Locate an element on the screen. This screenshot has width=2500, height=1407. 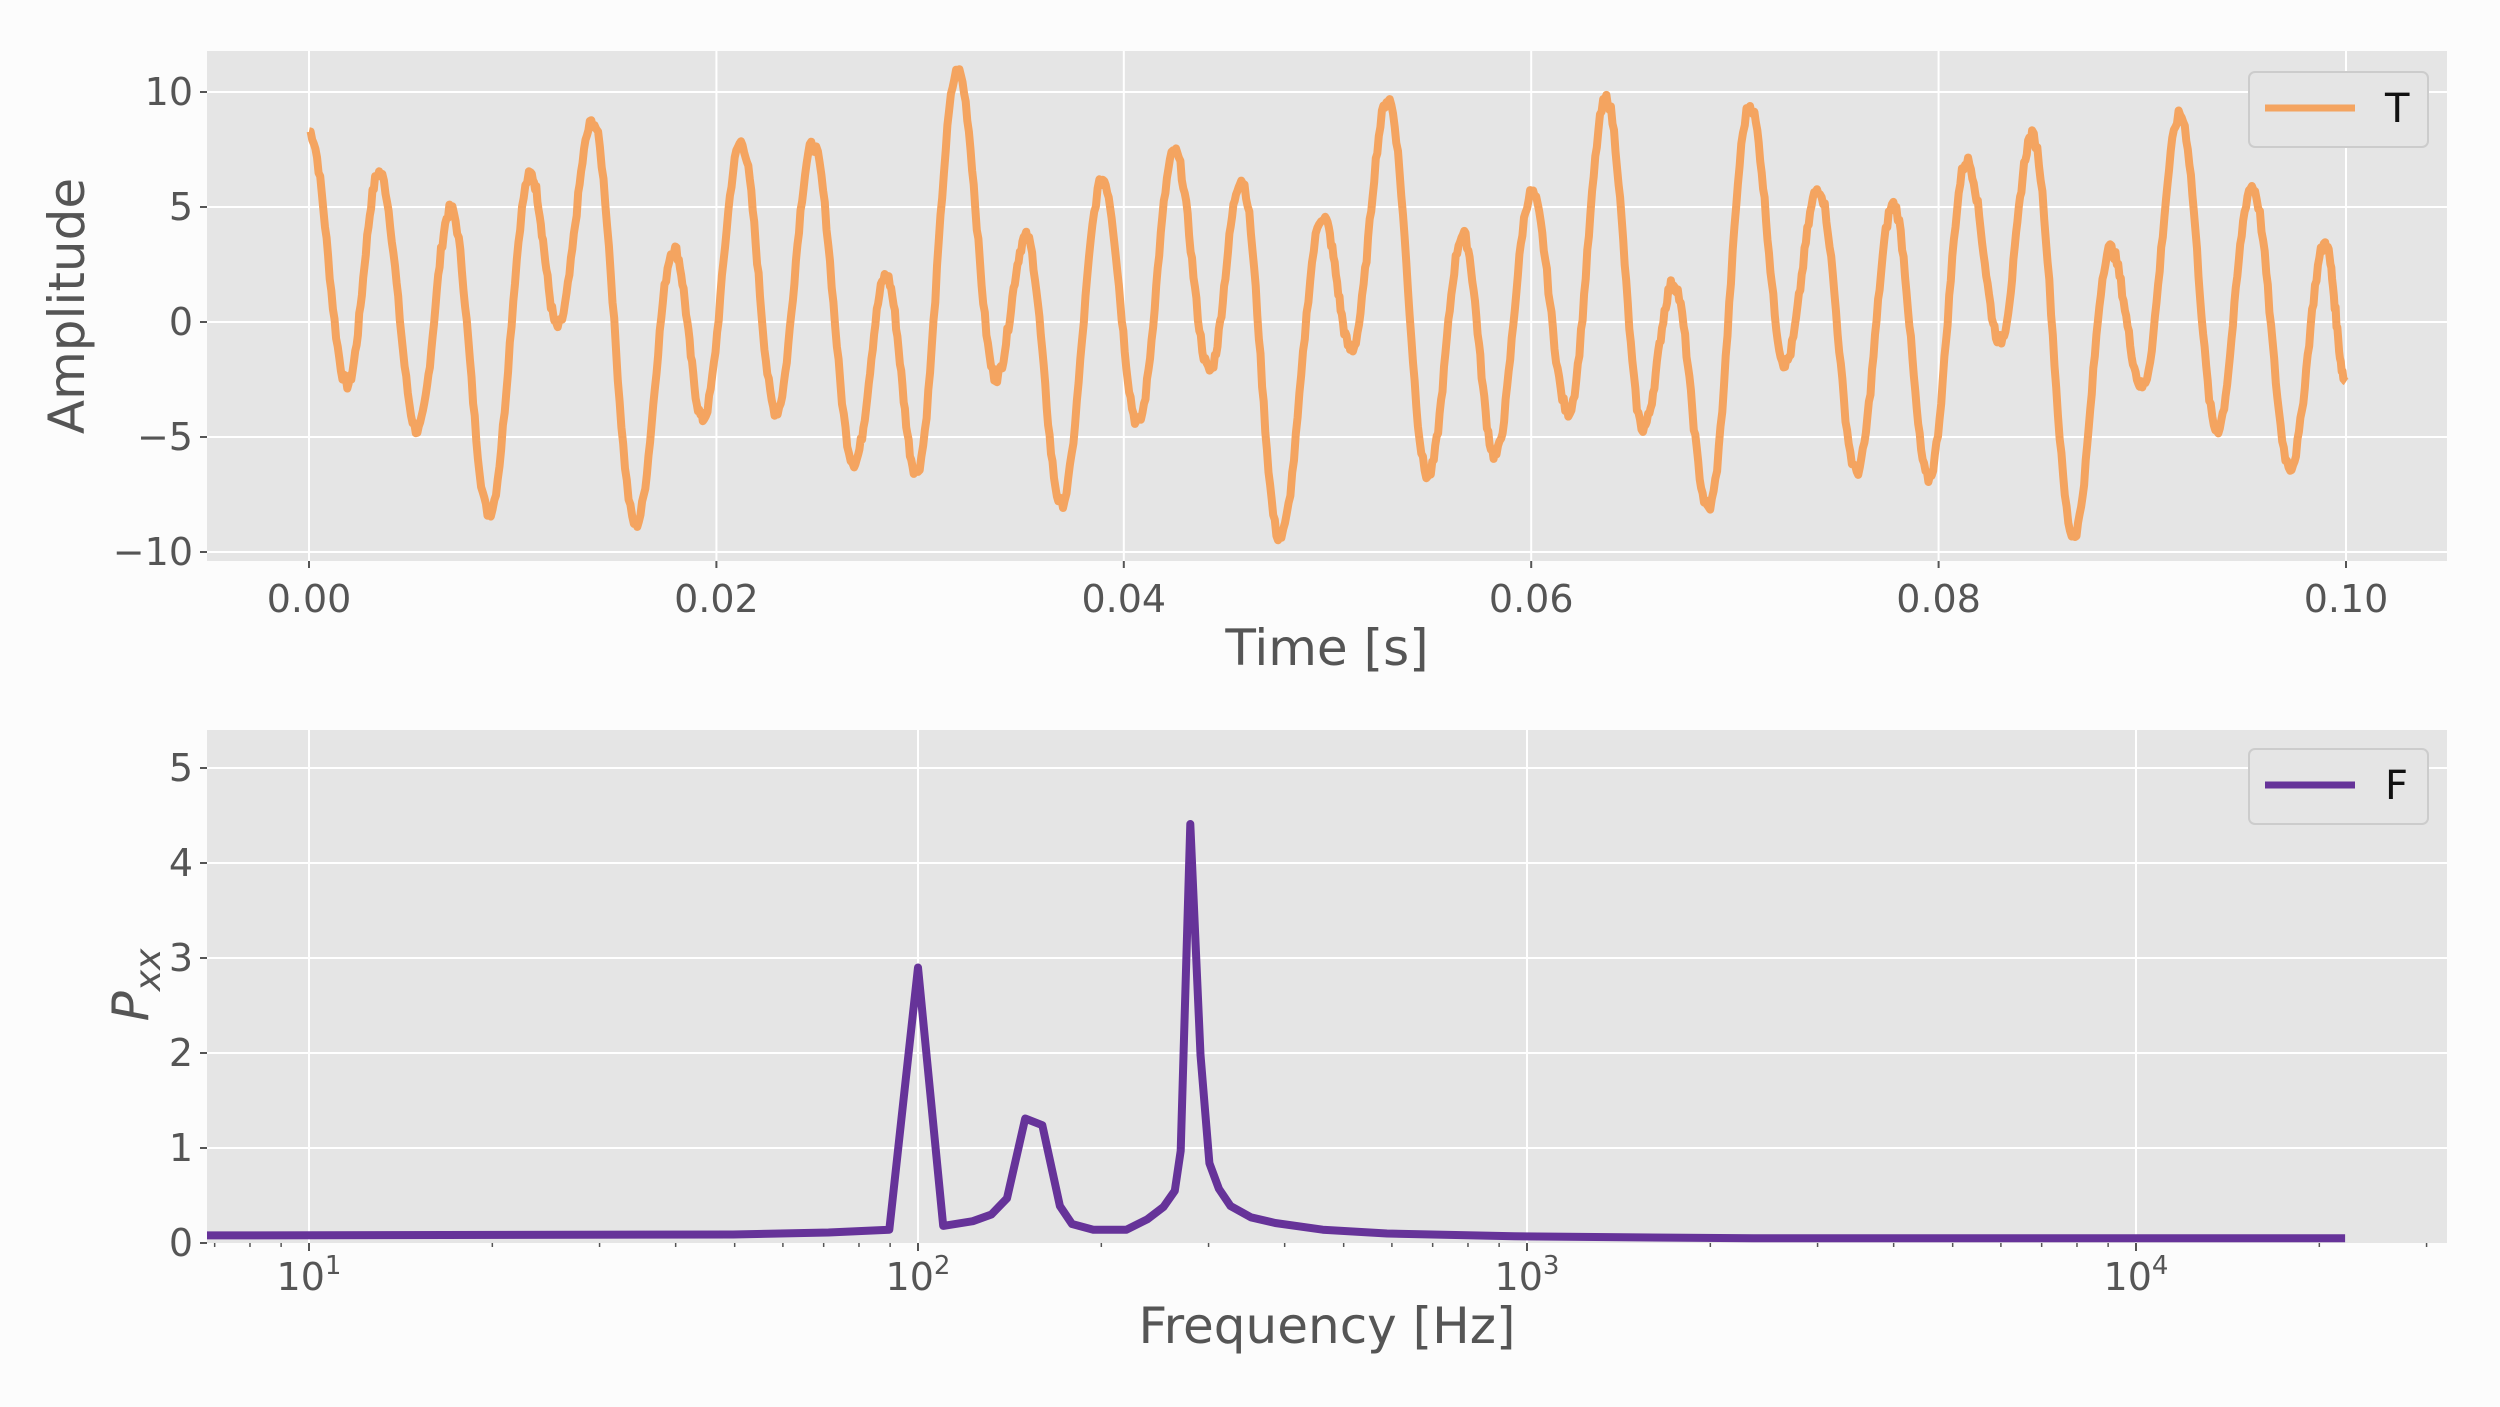
y-tick-label: −10 is located at coordinates (153, 552).